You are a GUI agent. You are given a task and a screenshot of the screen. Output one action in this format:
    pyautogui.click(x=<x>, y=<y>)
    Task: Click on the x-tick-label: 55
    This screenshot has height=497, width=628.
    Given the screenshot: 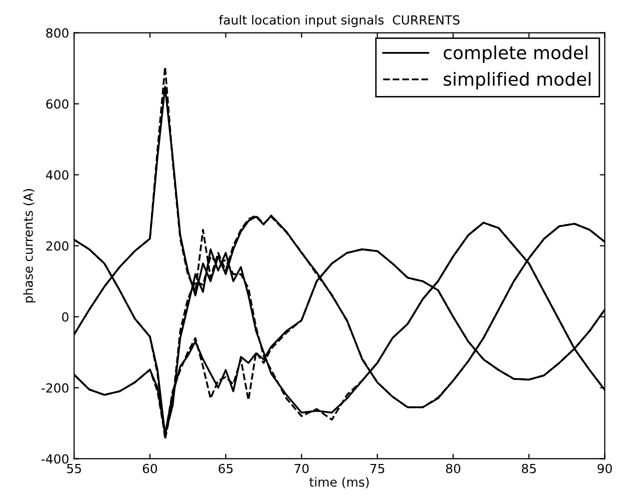 What is the action you would take?
    pyautogui.click(x=74, y=469)
    